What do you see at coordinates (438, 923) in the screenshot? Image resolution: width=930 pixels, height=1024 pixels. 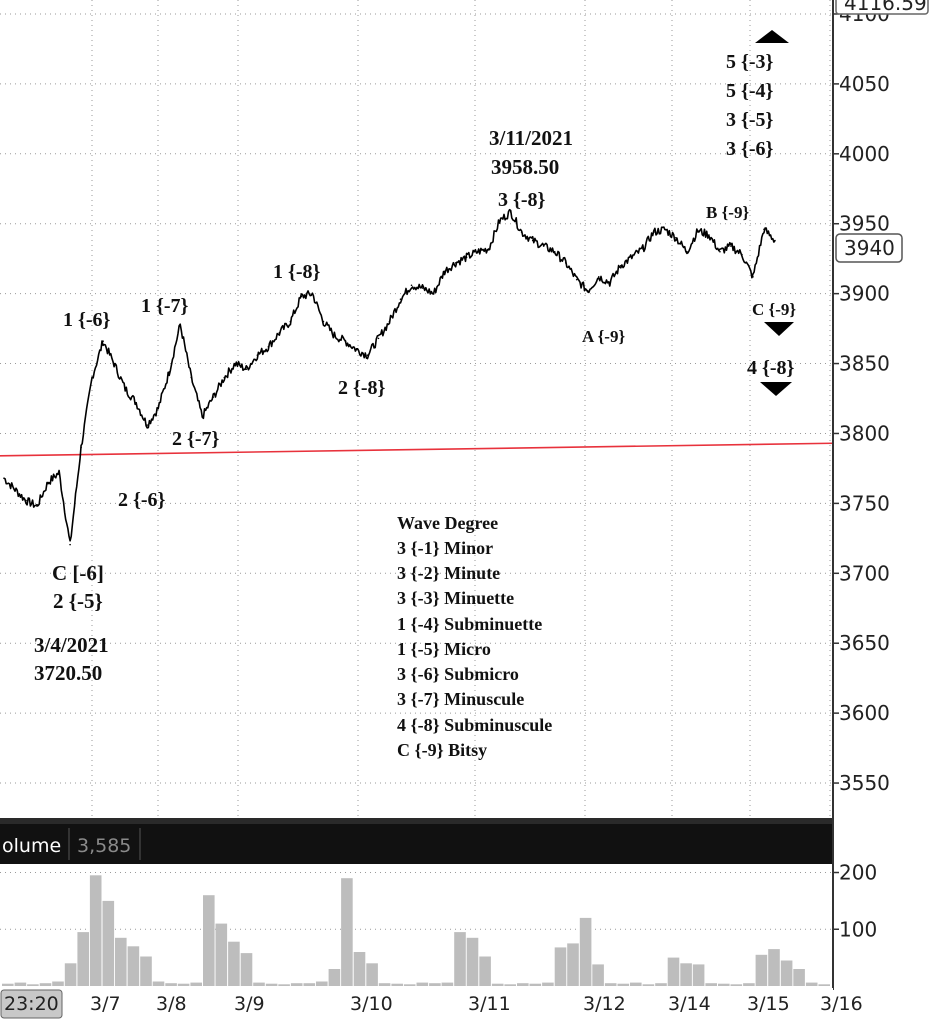 I see `volume-bars: 200 100` at bounding box center [438, 923].